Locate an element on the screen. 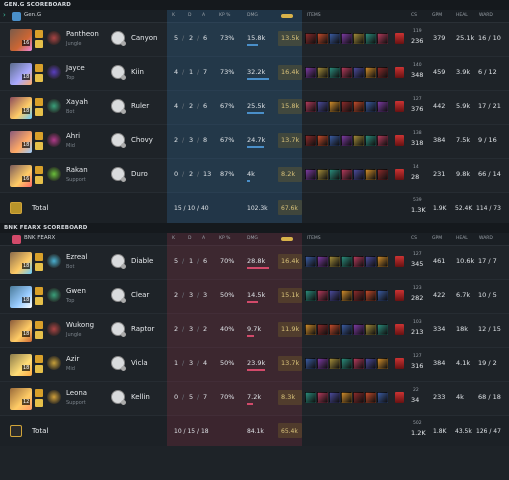 The image size is (509, 480). player-name: Kellin is located at coordinates (140, 397).